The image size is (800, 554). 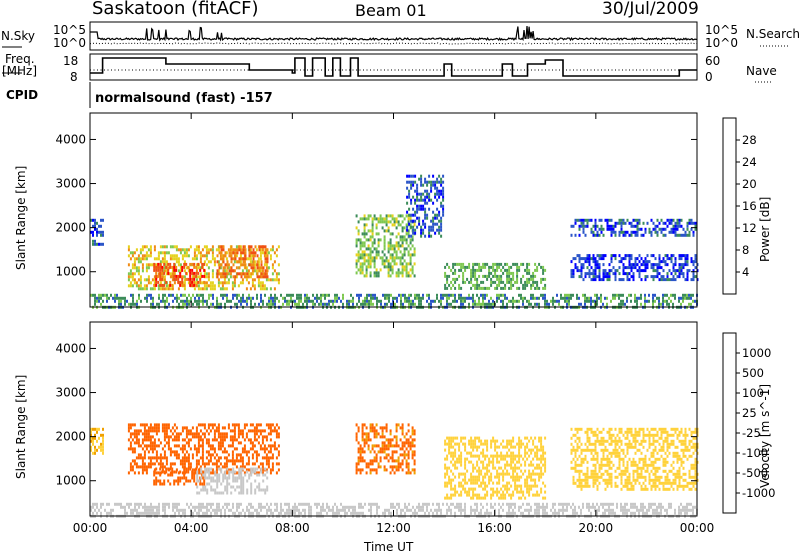 I want to click on noise-left-tick-top: 10^5, so click(x=69, y=30).